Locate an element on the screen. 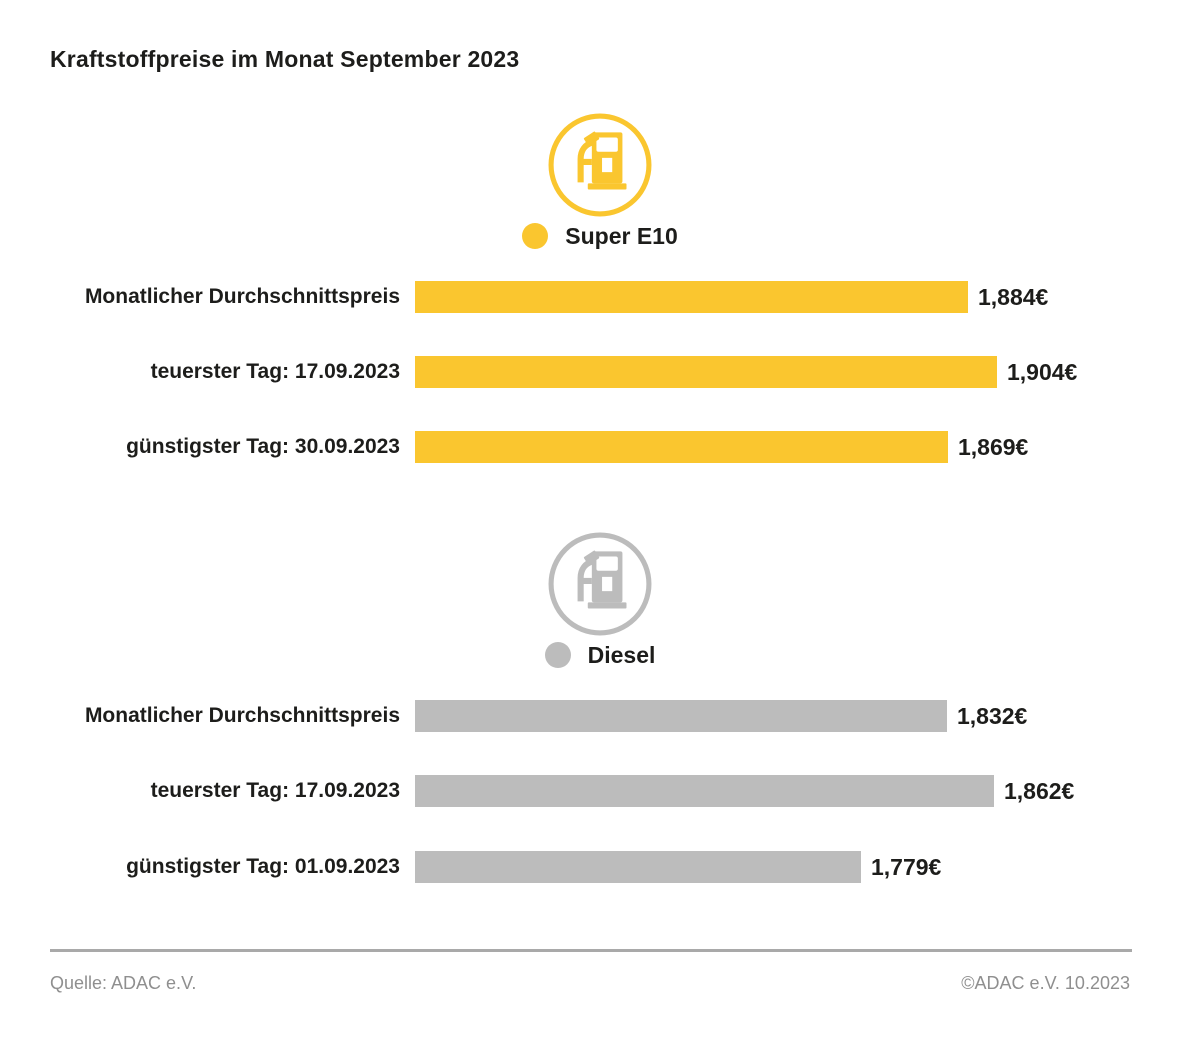  bar-value: 1,904€ is located at coordinates (1042, 372).